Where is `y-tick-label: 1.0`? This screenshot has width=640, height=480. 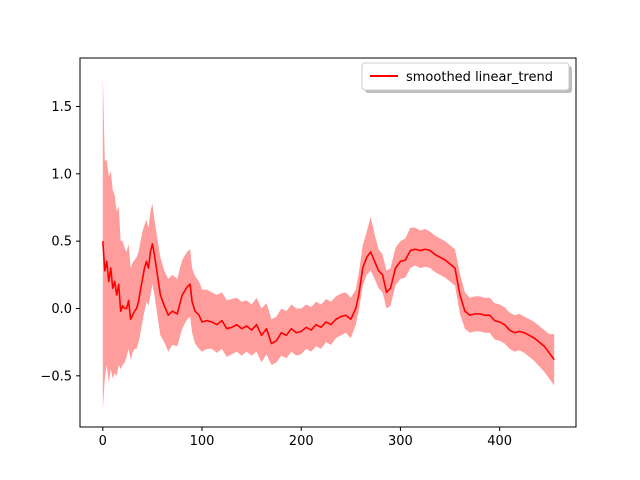 y-tick-label: 1.0 is located at coordinates (61, 174).